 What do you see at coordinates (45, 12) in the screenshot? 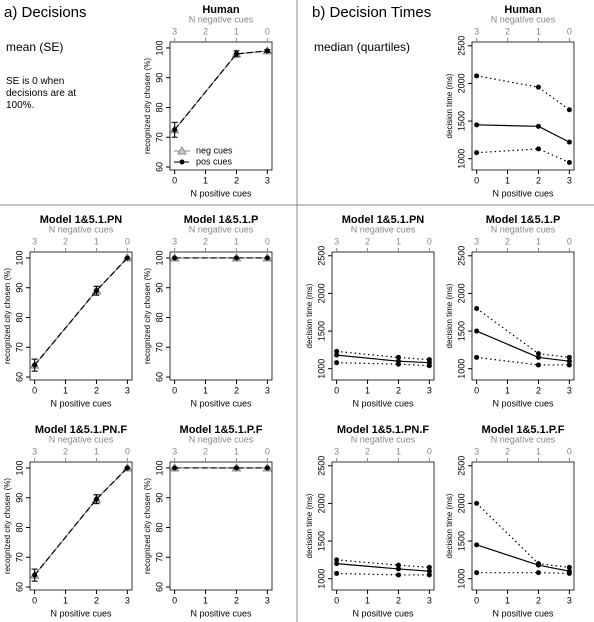
I see `section-label: a) Decisions` at bounding box center [45, 12].